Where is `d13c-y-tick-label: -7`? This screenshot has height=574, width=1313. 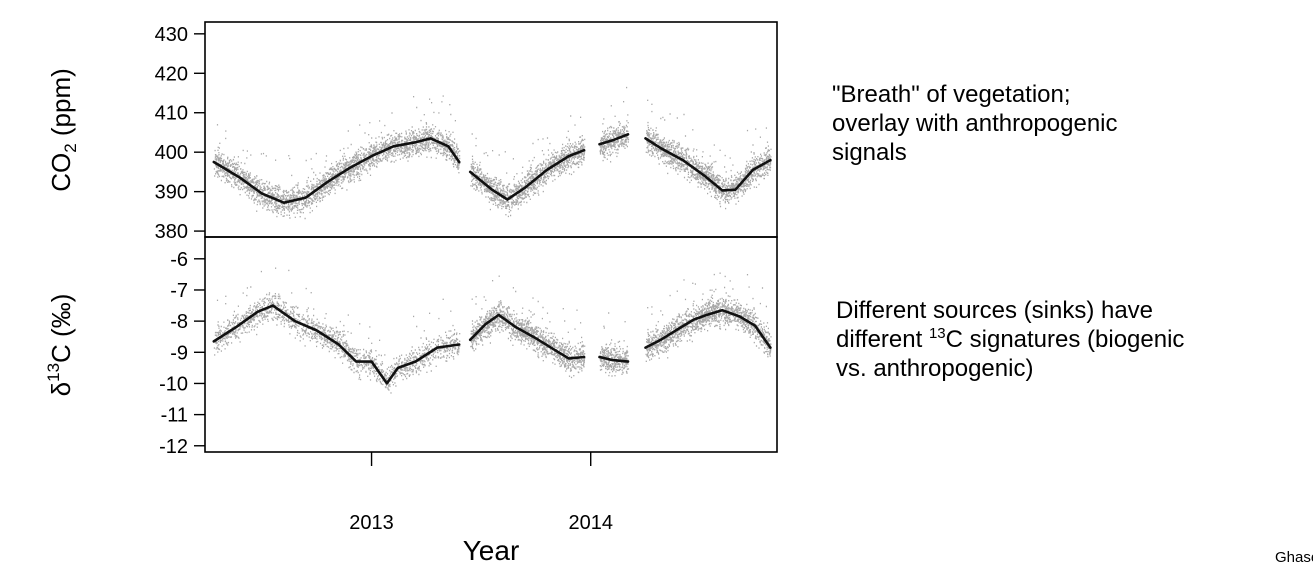
d13c-y-tick-label: -7 is located at coordinates (179, 291).